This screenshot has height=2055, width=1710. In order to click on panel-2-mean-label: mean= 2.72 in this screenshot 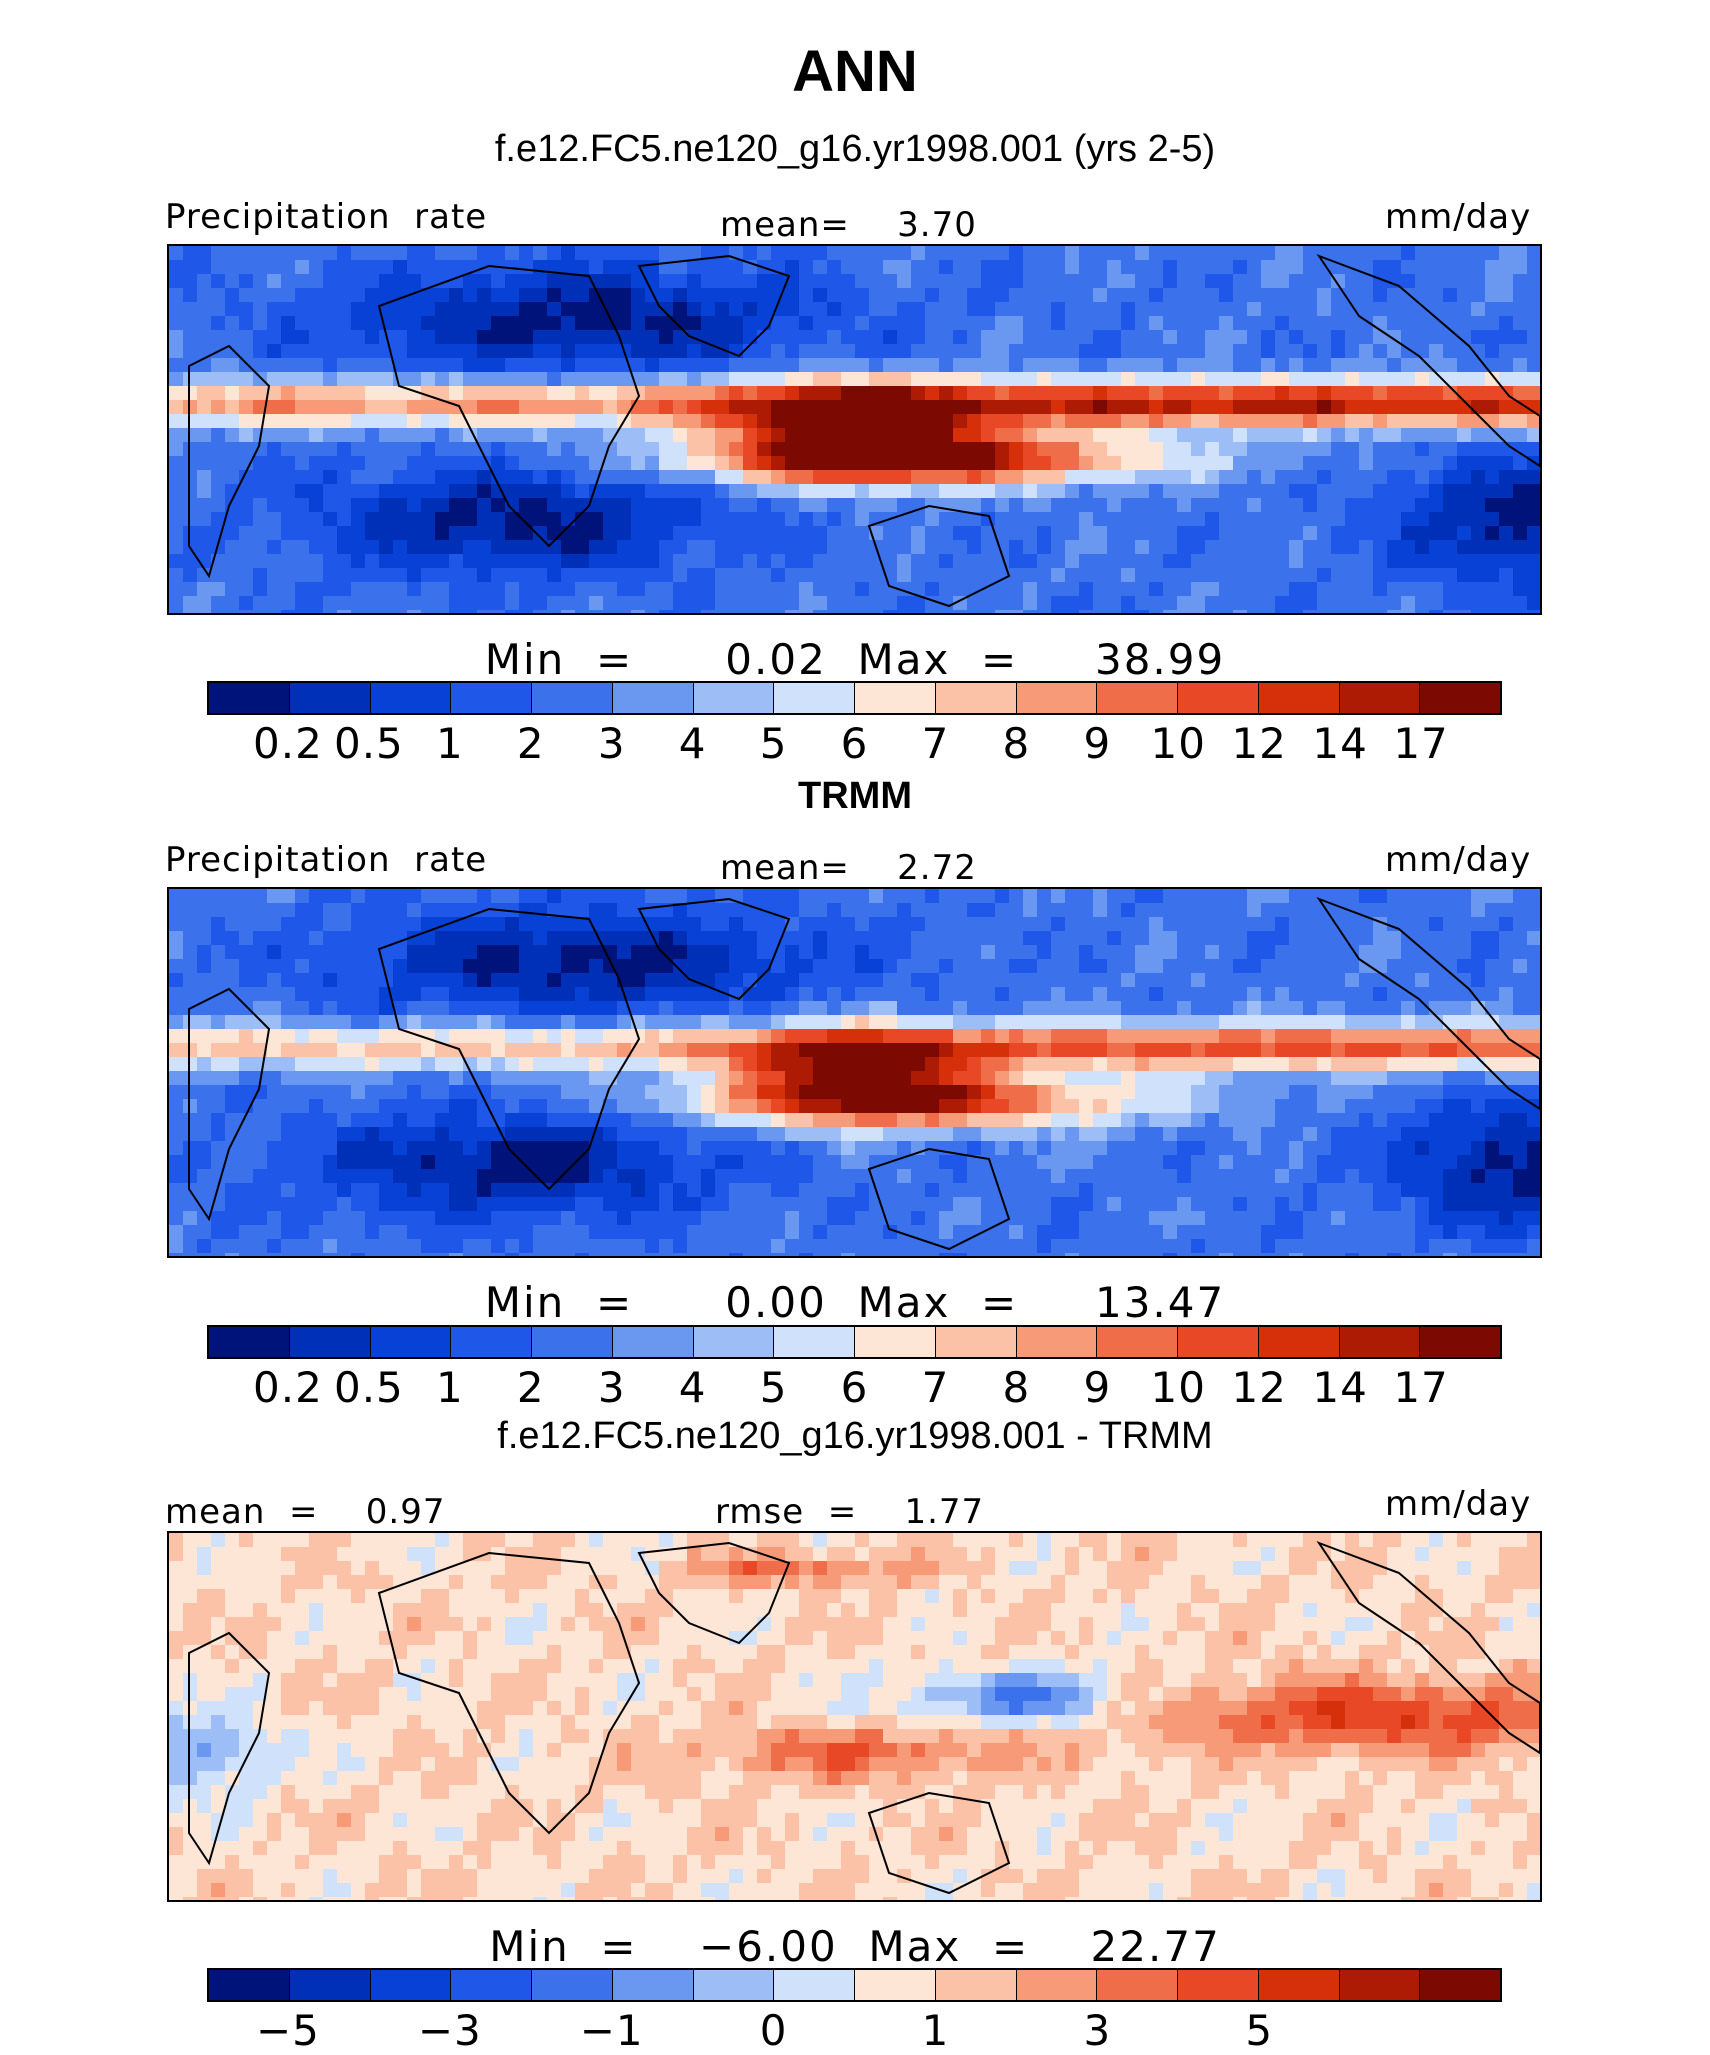, I will do `click(848, 868)`.